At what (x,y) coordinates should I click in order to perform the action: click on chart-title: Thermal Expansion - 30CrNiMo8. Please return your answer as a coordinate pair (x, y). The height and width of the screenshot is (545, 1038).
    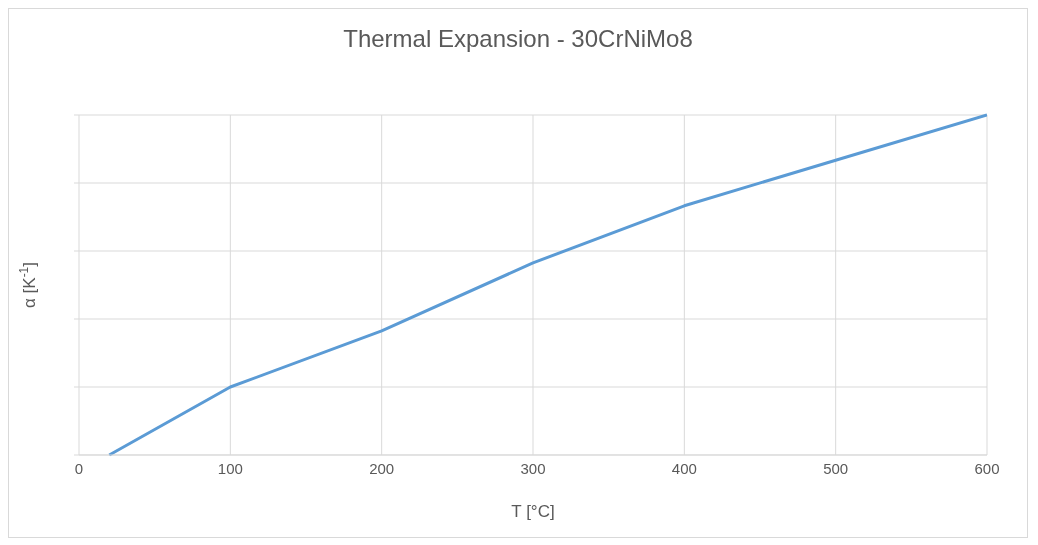
    Looking at the image, I should click on (518, 39).